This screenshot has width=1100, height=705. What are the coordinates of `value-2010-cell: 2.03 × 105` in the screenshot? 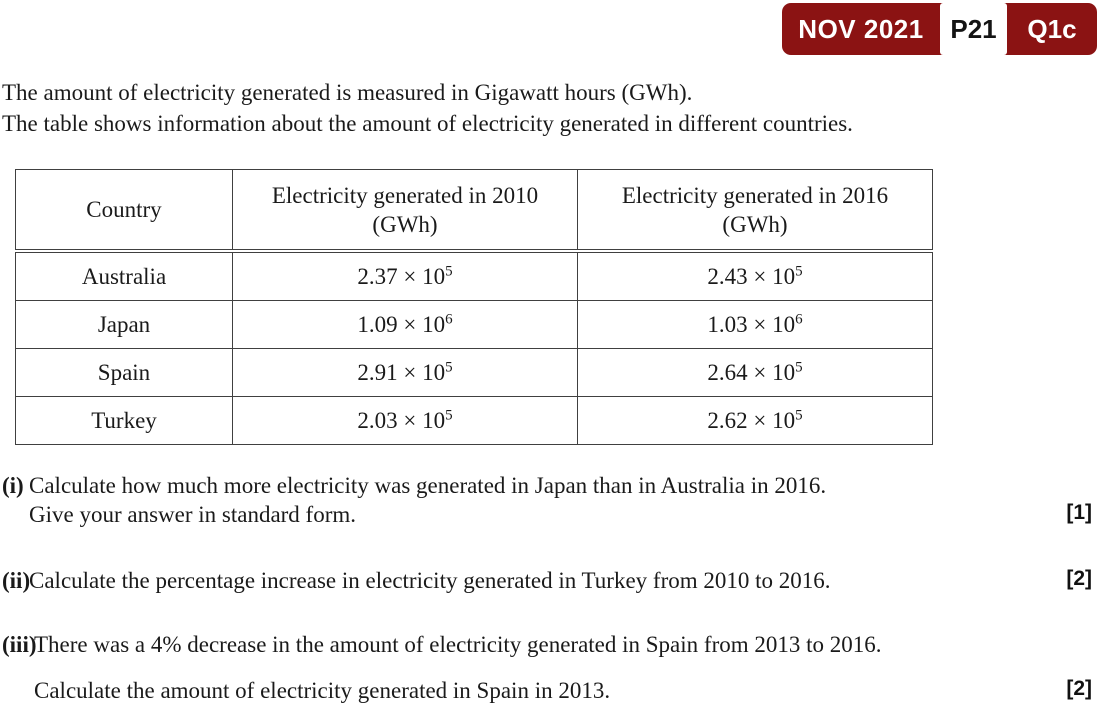 It's located at (405, 420).